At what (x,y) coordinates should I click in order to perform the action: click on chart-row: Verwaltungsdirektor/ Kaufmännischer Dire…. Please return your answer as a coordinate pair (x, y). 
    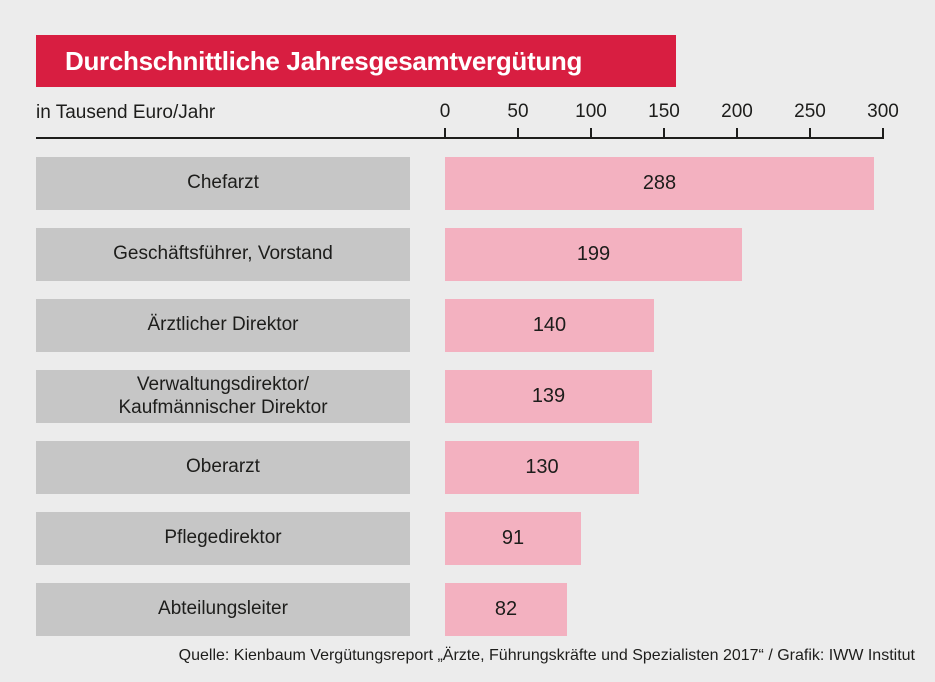
    Looking at the image, I should click on (467, 396).